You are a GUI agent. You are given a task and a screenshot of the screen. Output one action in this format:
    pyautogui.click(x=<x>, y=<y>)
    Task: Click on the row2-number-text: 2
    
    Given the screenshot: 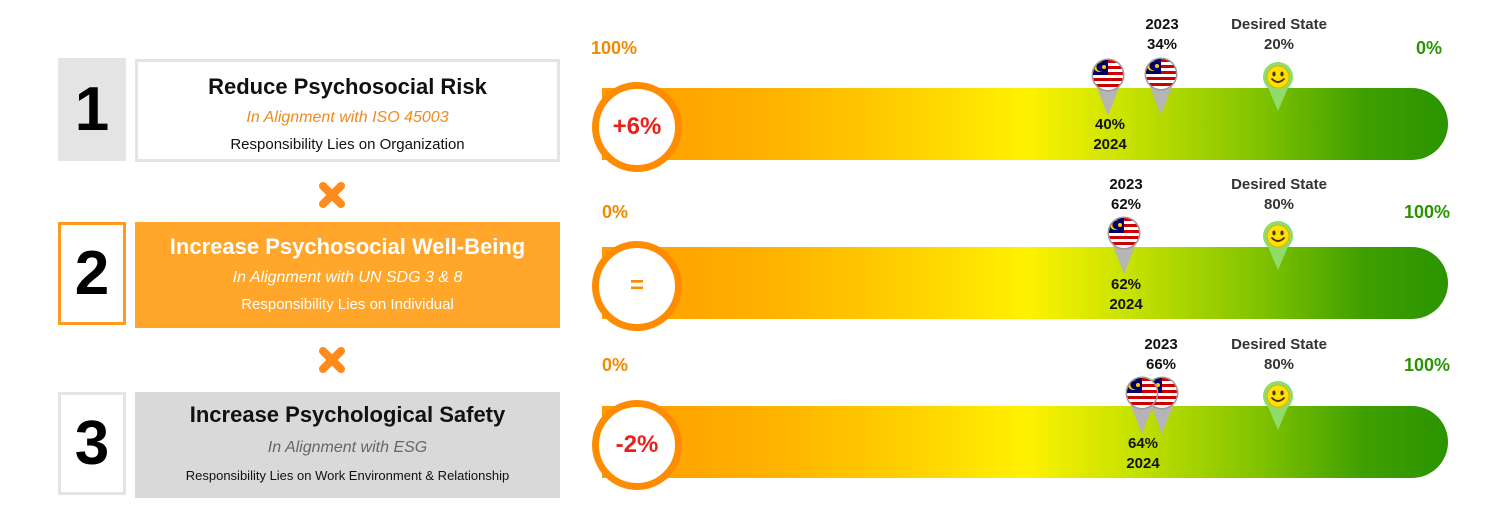 What is the action you would take?
    pyautogui.click(x=92, y=273)
    